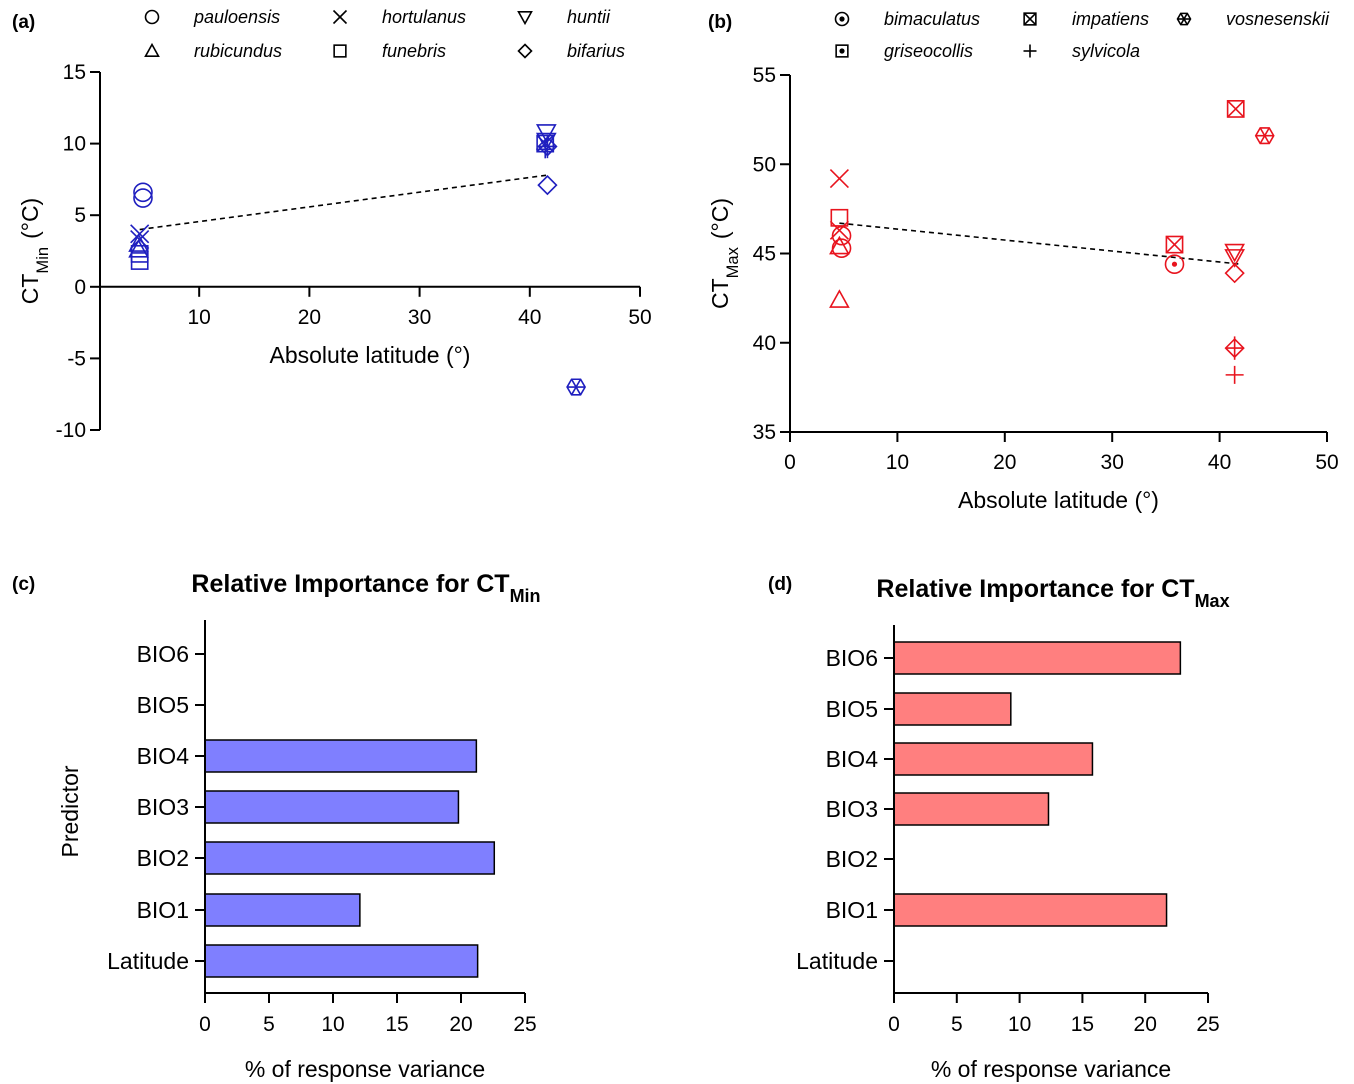 The width and height of the screenshot is (1354, 1084). Describe the element at coordinates (852, 709) in the screenshot. I see `category-label: BIO5` at that location.